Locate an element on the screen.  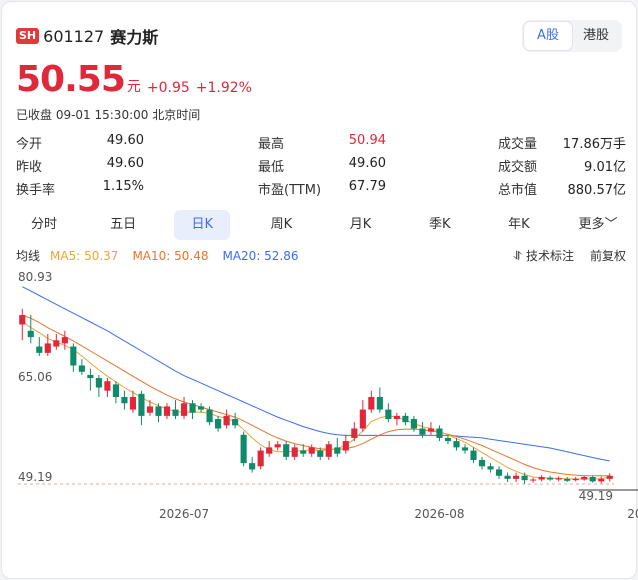
ma5-value: MA5: 50.37 is located at coordinates (84, 255).